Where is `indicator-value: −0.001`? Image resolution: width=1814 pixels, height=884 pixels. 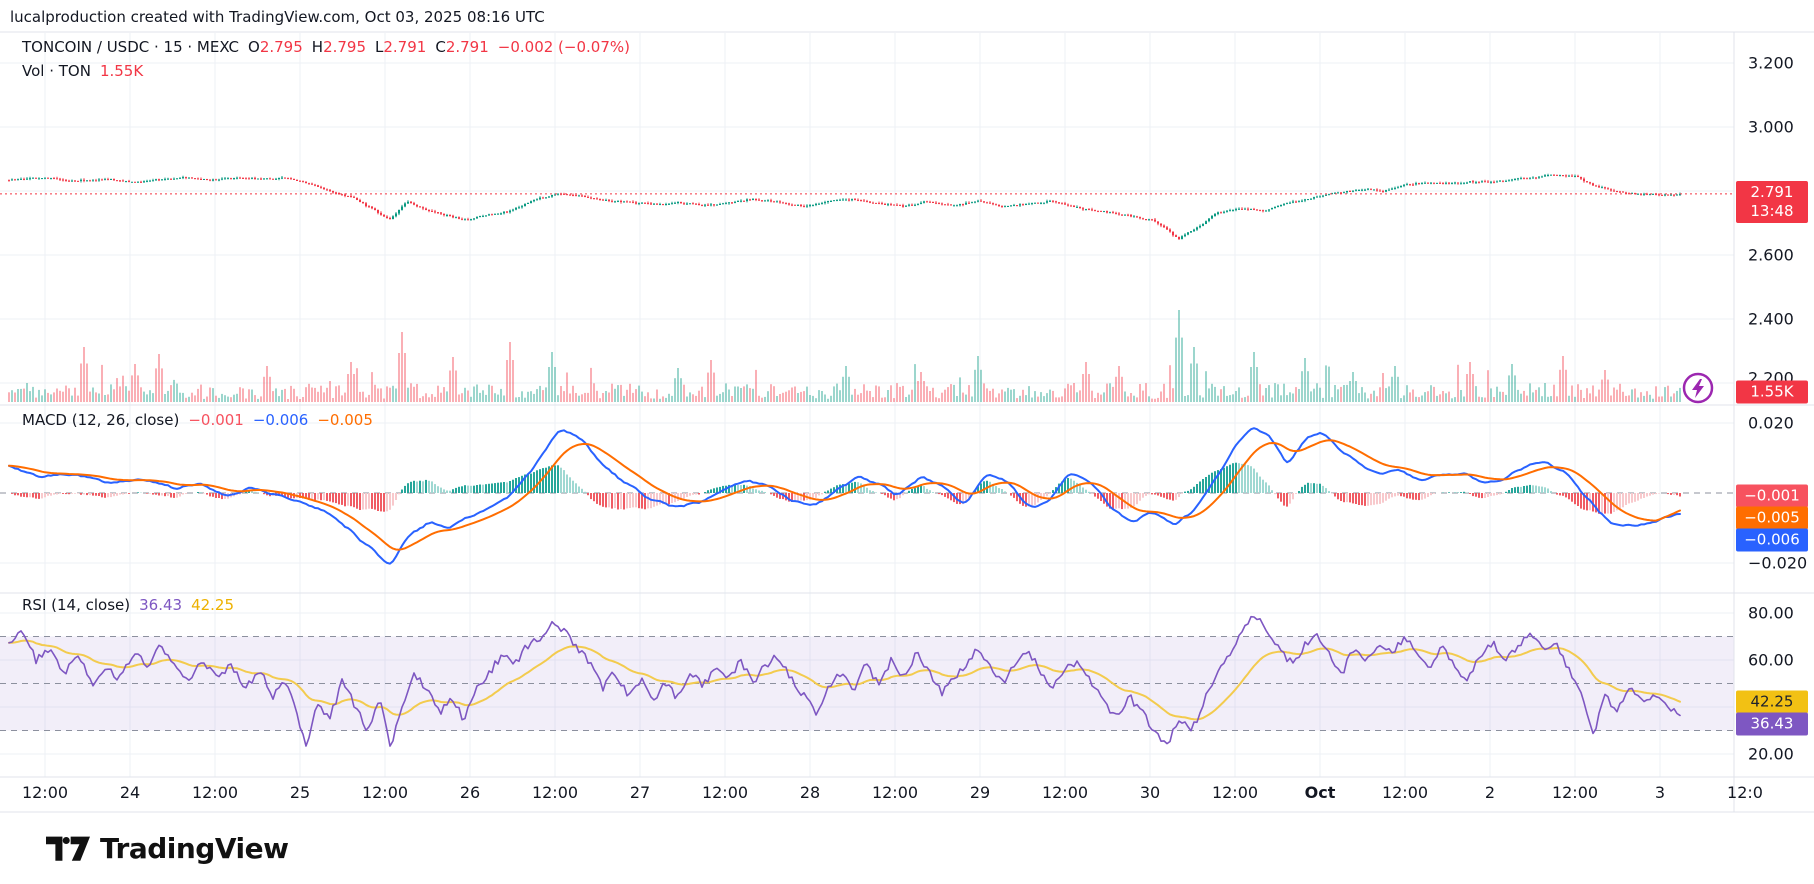
indicator-value: −0.001 is located at coordinates (216, 420).